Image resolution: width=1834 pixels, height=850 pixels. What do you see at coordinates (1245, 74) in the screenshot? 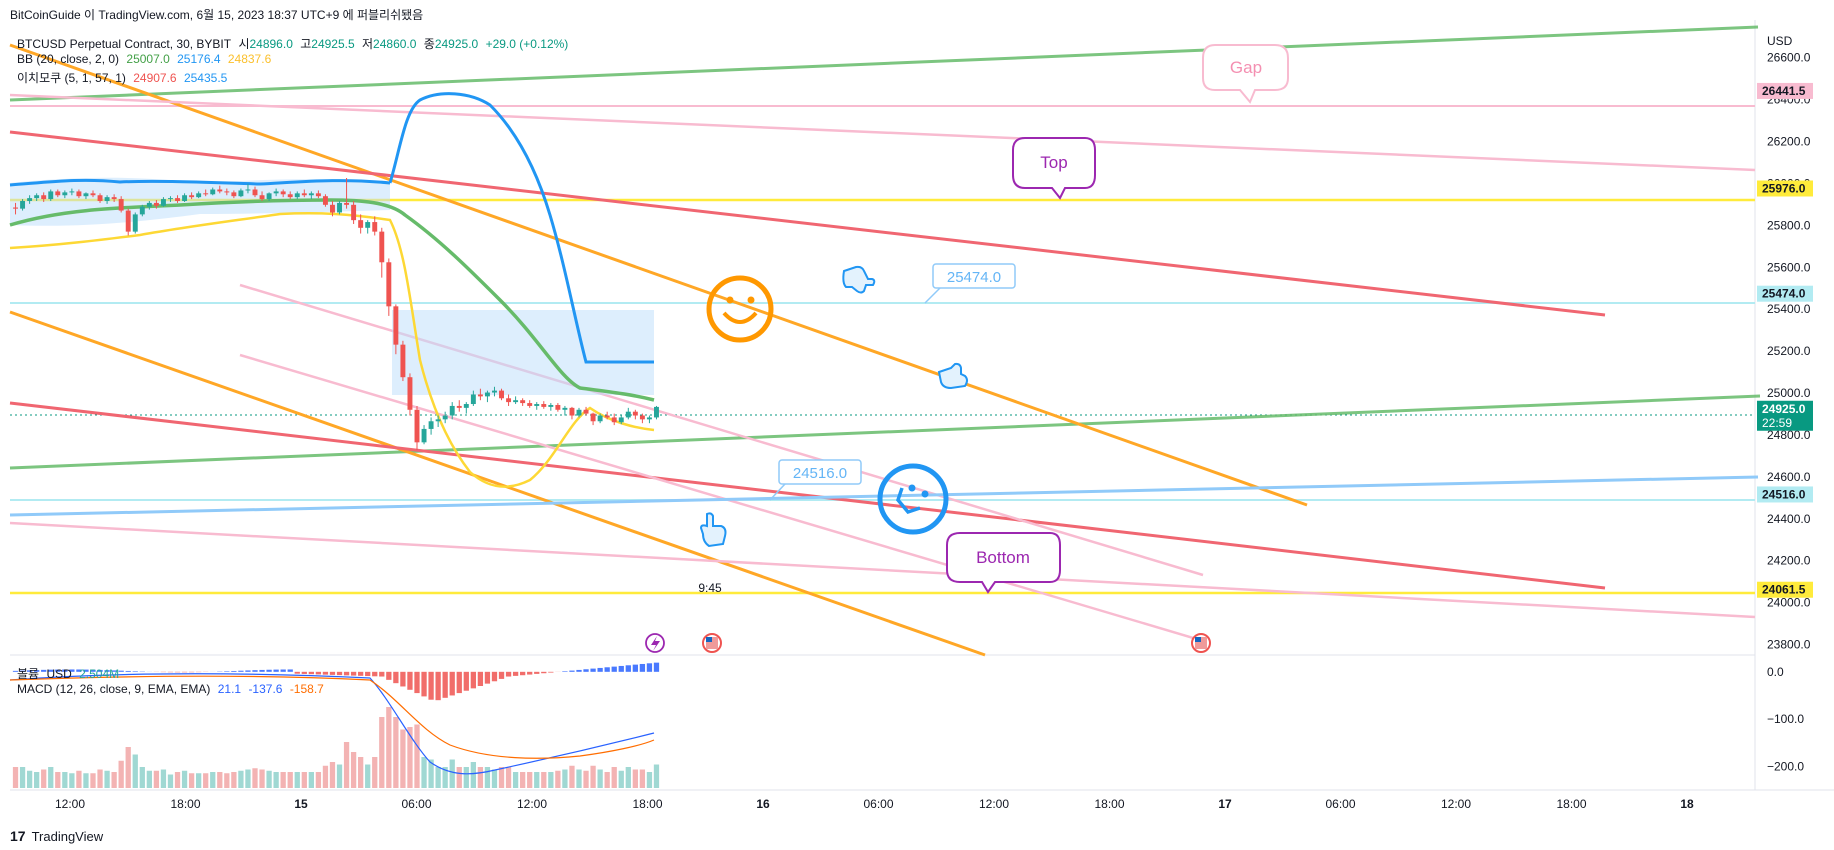
I see `gap-callout: Gap` at bounding box center [1245, 74].